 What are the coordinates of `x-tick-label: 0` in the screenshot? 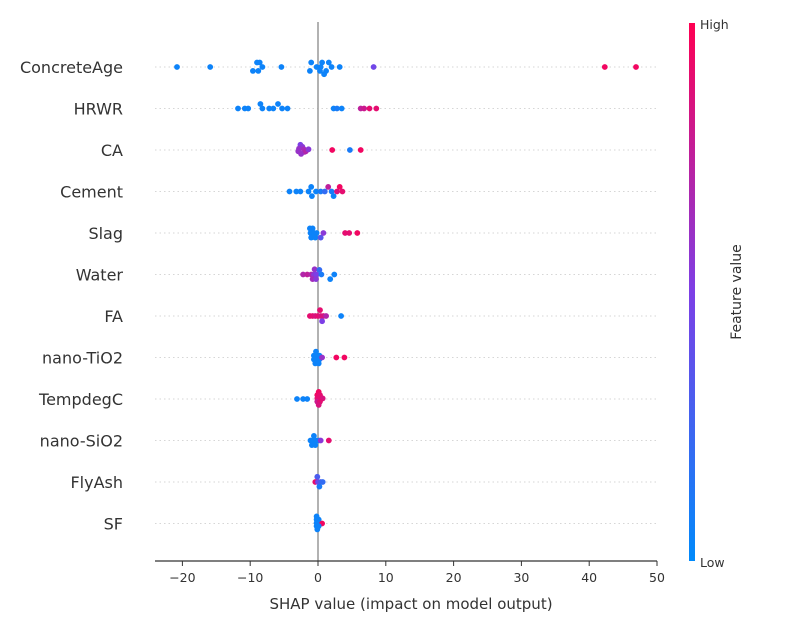 It's located at (318, 577).